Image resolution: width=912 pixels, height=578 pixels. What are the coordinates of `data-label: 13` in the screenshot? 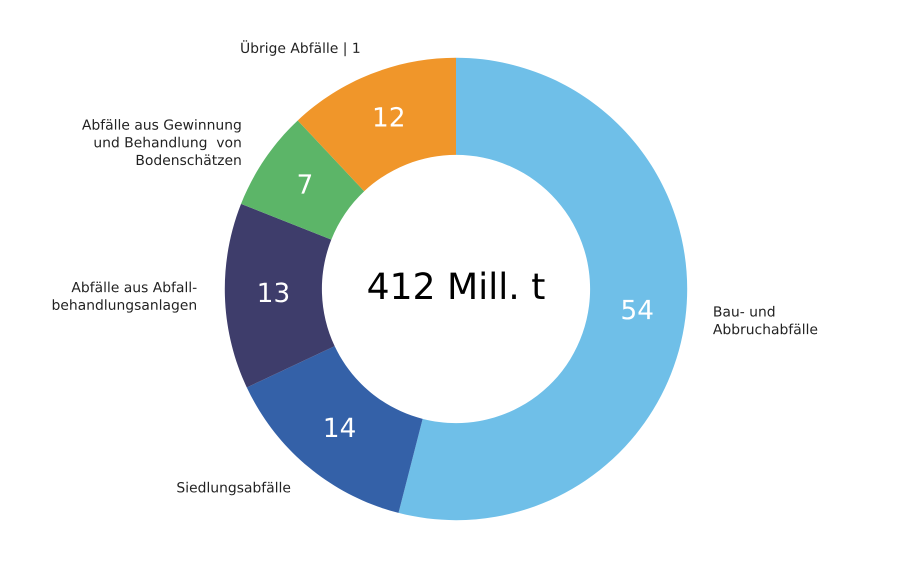 It's located at (274, 292).